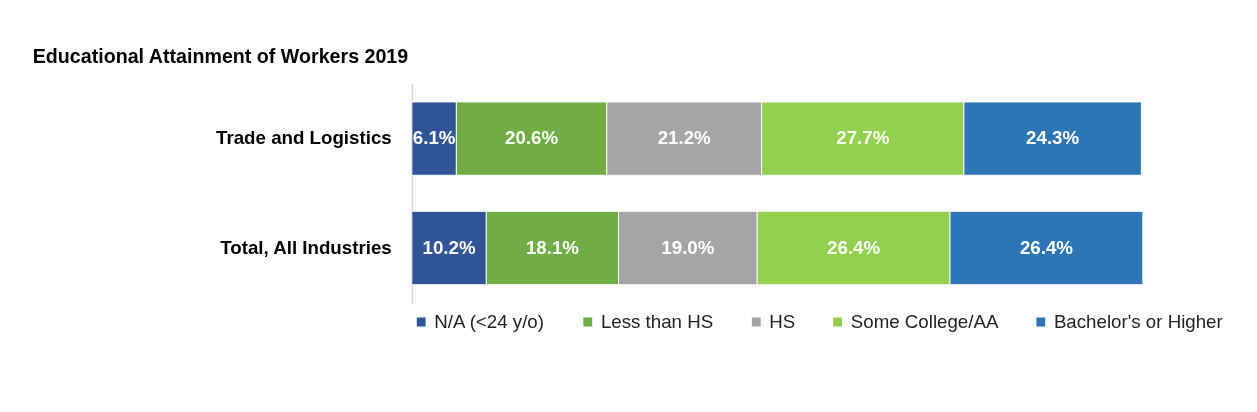  I want to click on data-label: 27.7%, so click(863, 138).